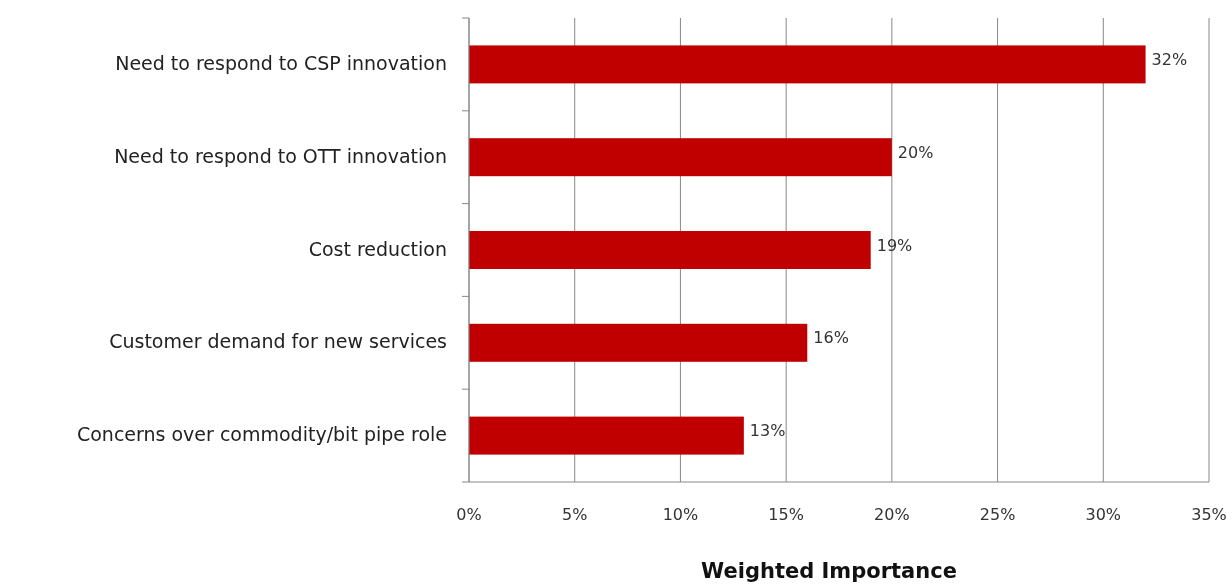  Describe the element at coordinates (1209, 514) in the screenshot. I see `x-tick-label: 35%` at that location.